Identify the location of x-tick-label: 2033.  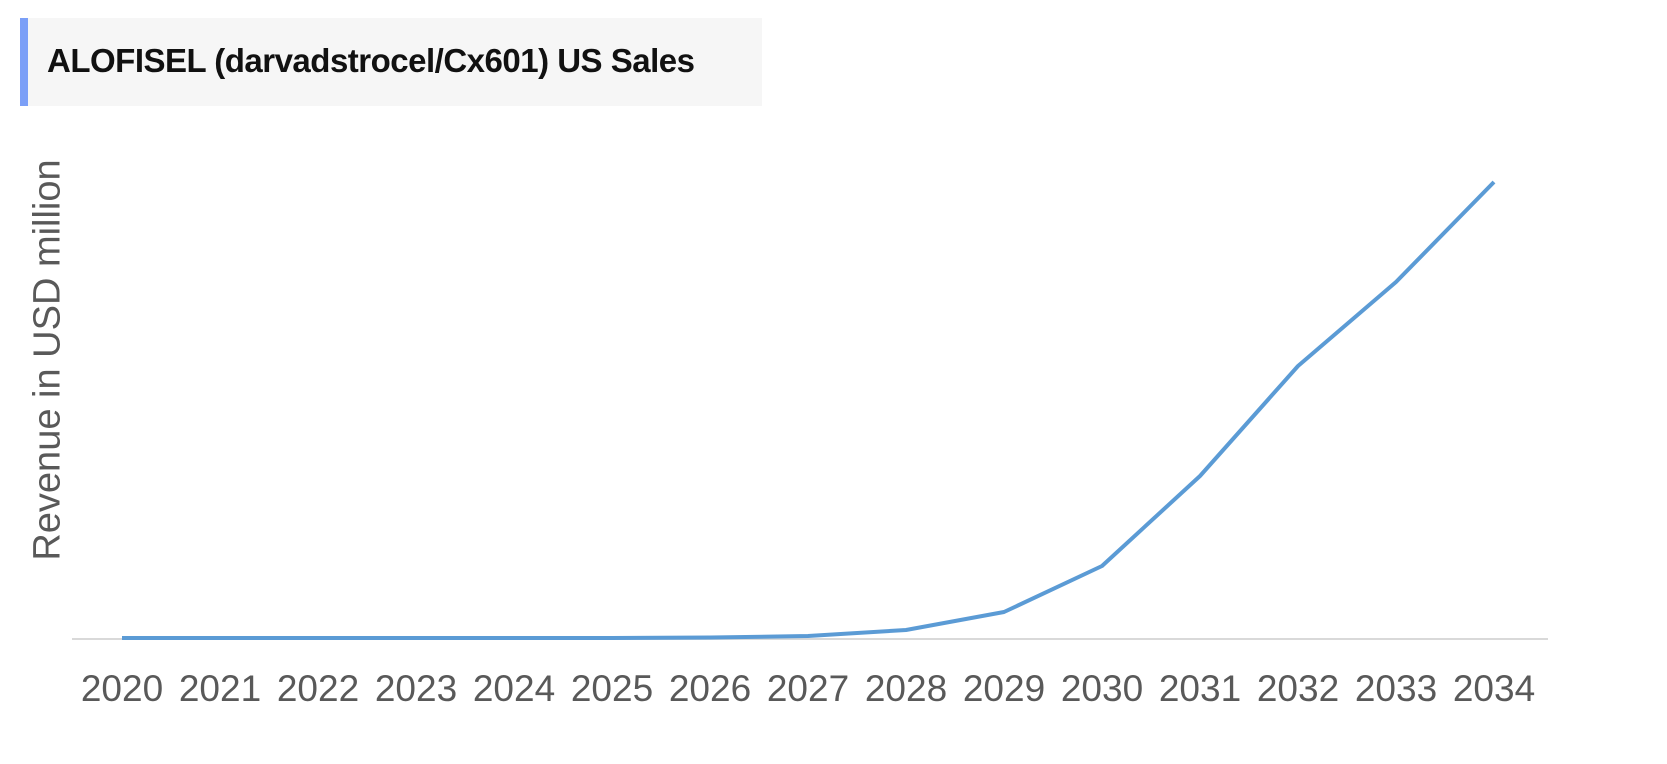
(1396, 688).